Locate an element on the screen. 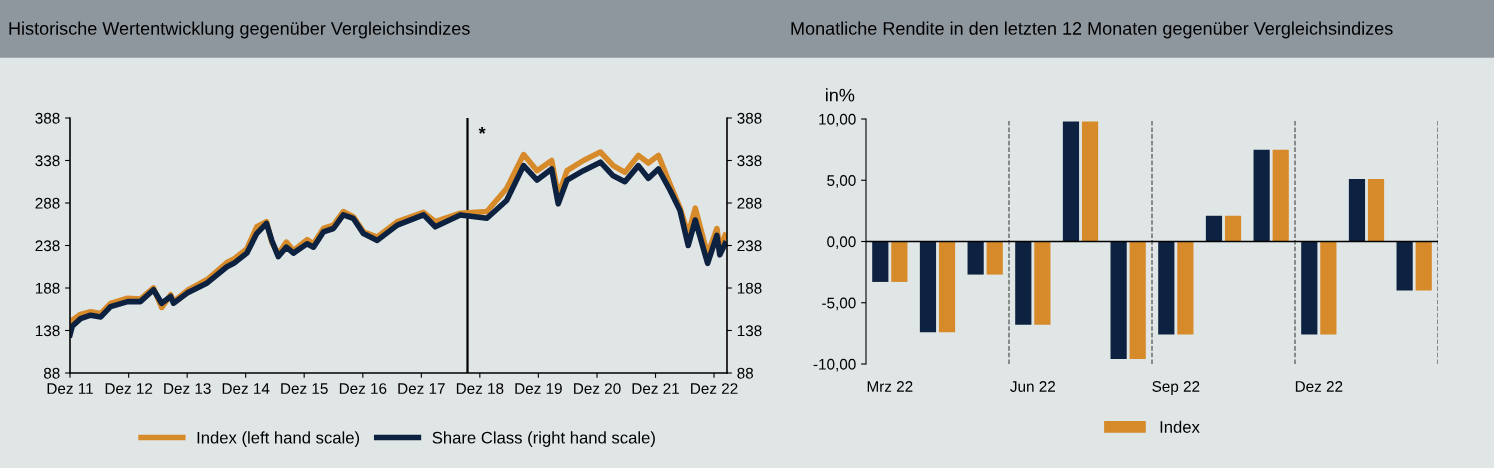 The width and height of the screenshot is (1494, 468). y2-tick-label: 288 is located at coordinates (749, 203).